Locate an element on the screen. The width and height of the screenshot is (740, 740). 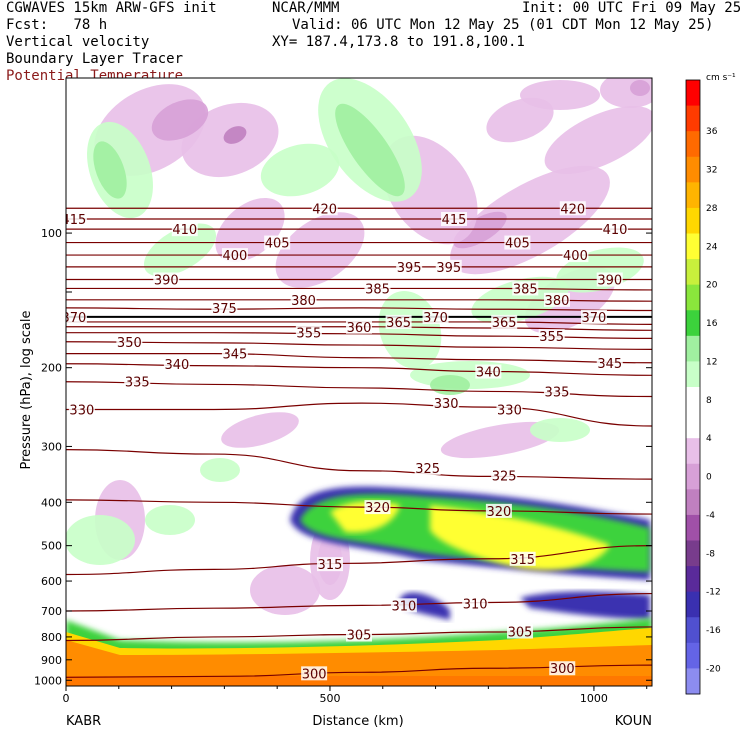
colorbar-label: -20 is located at coordinates (713, 669).